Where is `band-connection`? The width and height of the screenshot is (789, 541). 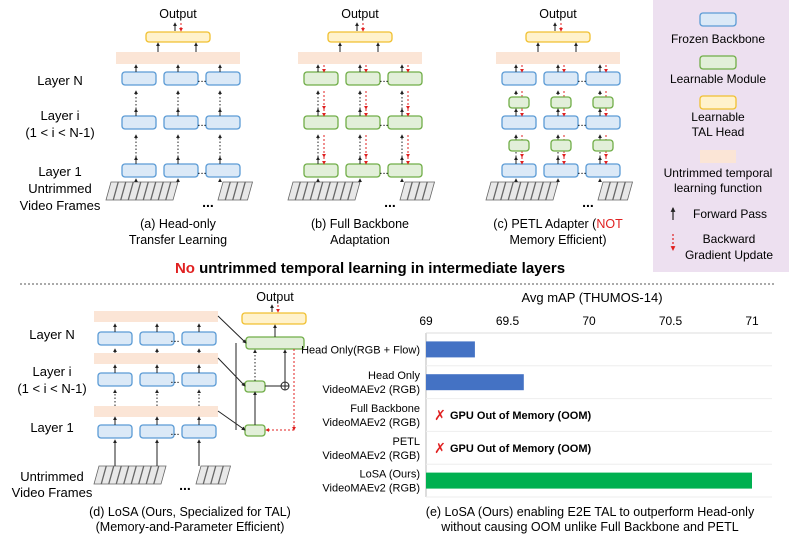 band-connection is located at coordinates (231, 420).